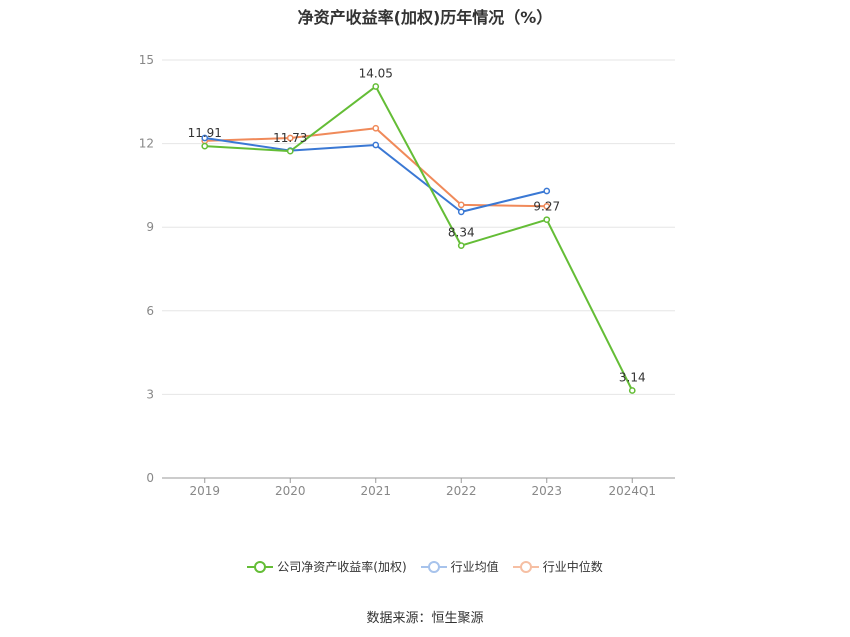  Describe the element at coordinates (433, 566) in the screenshot. I see `legend-marker-industry-avg` at that location.